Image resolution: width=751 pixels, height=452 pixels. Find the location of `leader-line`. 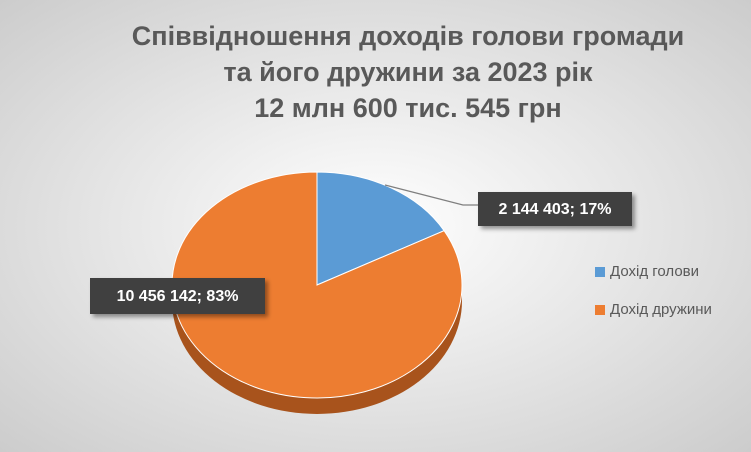

leader-line is located at coordinates (431, 195).